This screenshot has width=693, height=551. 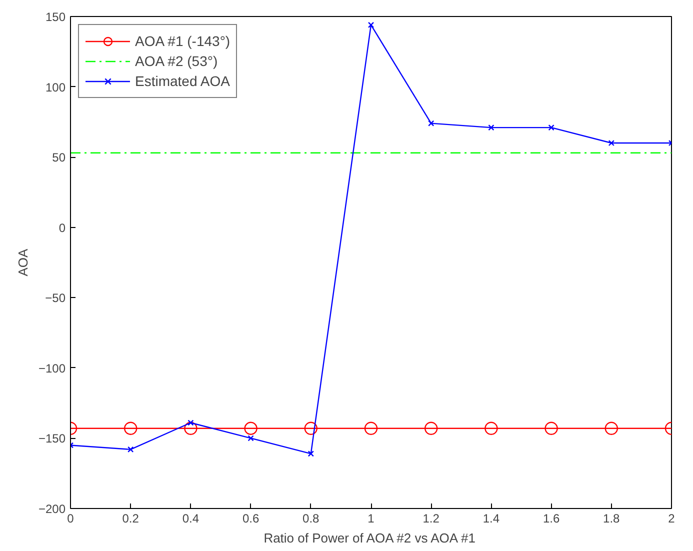 I want to click on y-tick-label: 0, so click(x=62, y=227).